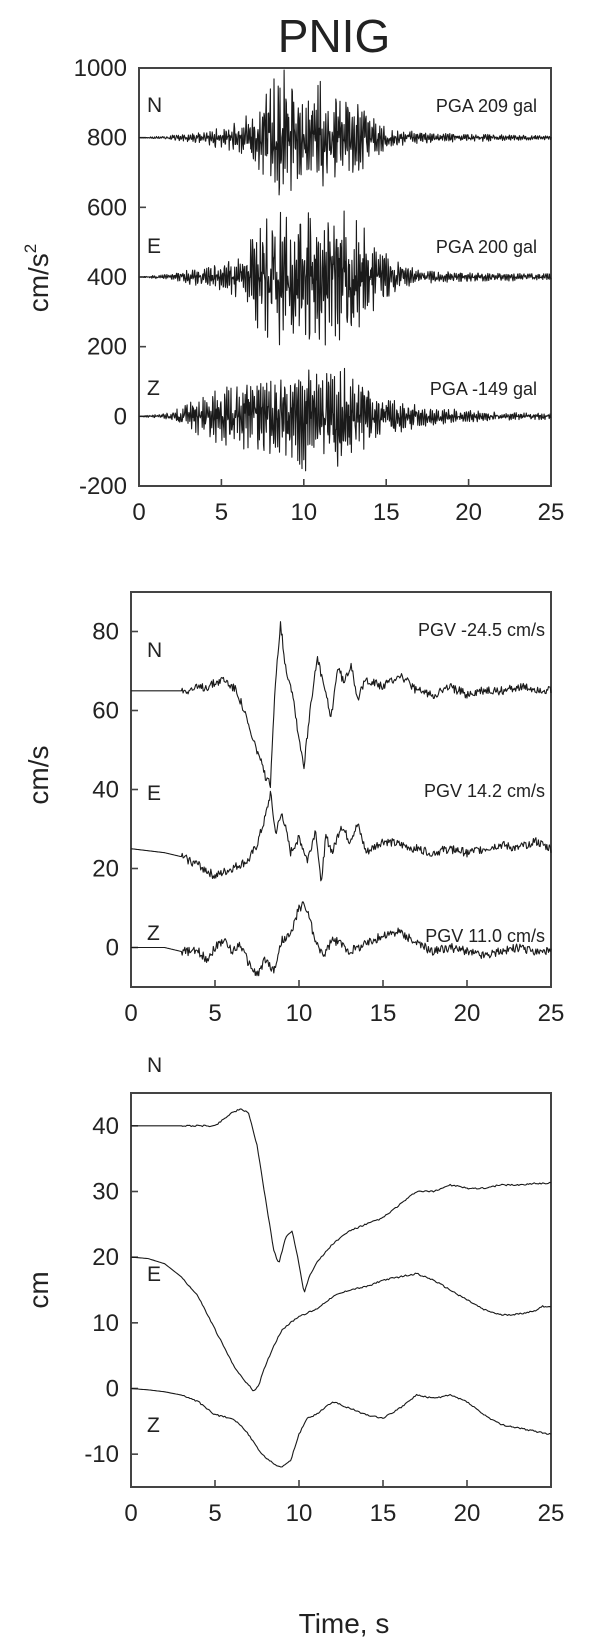  What do you see at coordinates (334, 36) in the screenshot?
I see `figure-title: PNIG` at bounding box center [334, 36].